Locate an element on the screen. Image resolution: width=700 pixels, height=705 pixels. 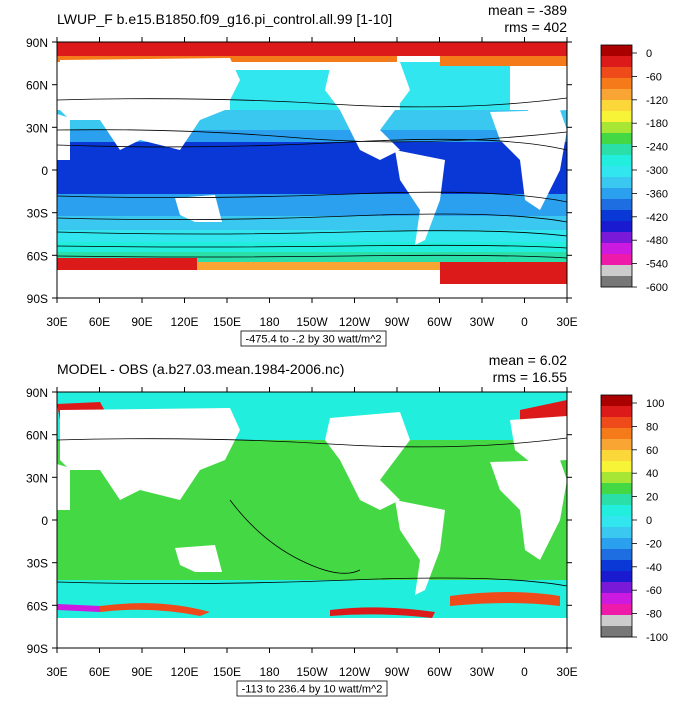
colorbar-label: -120 is located at coordinates (657, 101).